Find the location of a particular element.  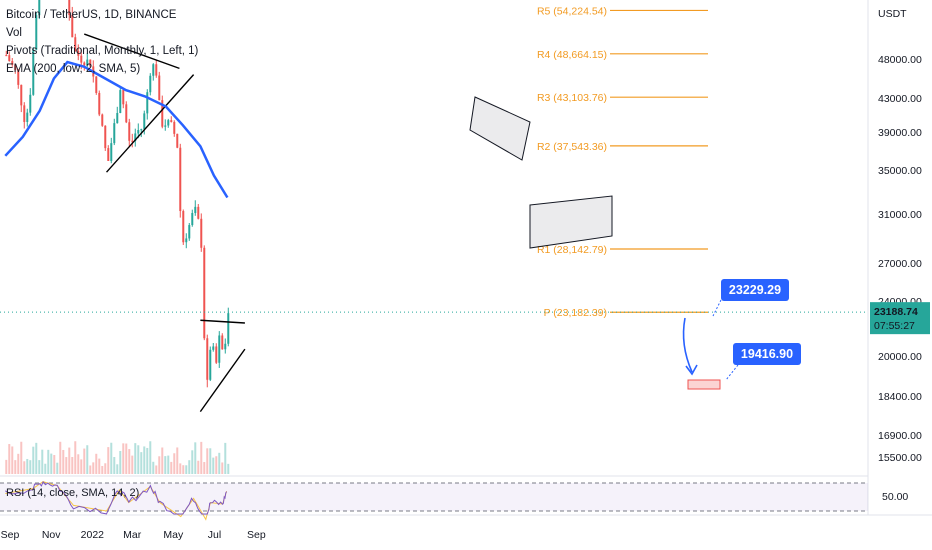

price-tick-label: 15500.00 is located at coordinates (900, 458).